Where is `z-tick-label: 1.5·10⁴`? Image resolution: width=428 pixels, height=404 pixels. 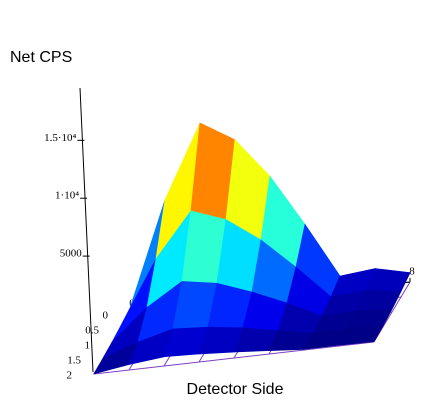 z-tick-label: 1.5·10⁴ is located at coordinates (60, 138).